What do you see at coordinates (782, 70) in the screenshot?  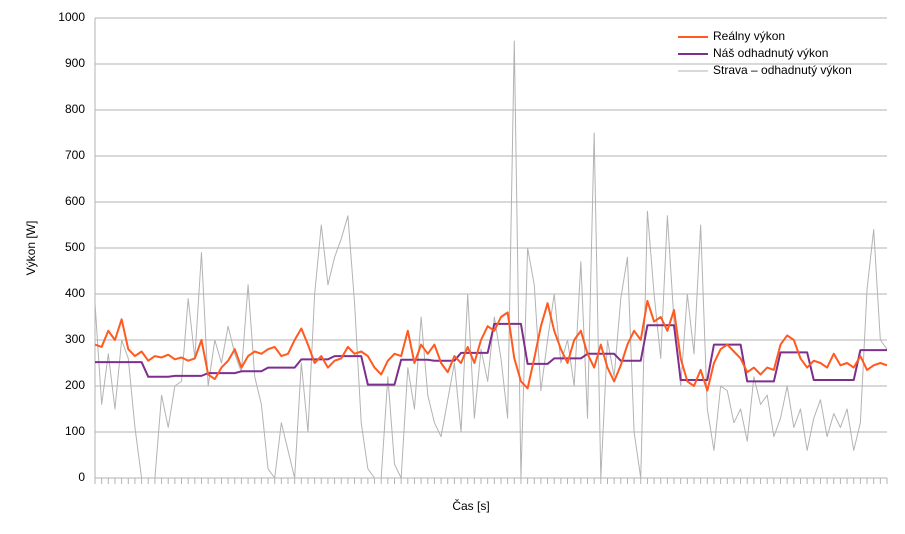 I see `legend-label: Strava – odhadnutý výkon` at bounding box center [782, 70].